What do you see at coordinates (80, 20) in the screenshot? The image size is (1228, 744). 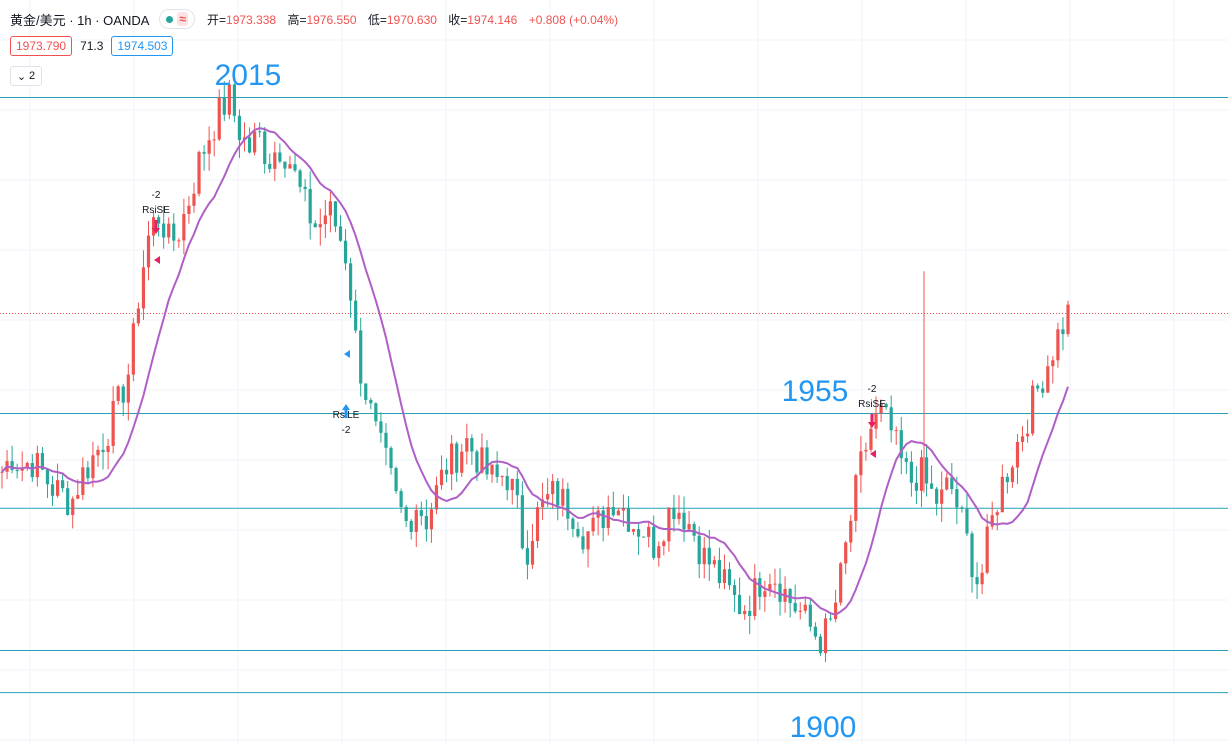 I see `symbol-title: 黄金/美元 · 1h · OANDA` at bounding box center [80, 20].